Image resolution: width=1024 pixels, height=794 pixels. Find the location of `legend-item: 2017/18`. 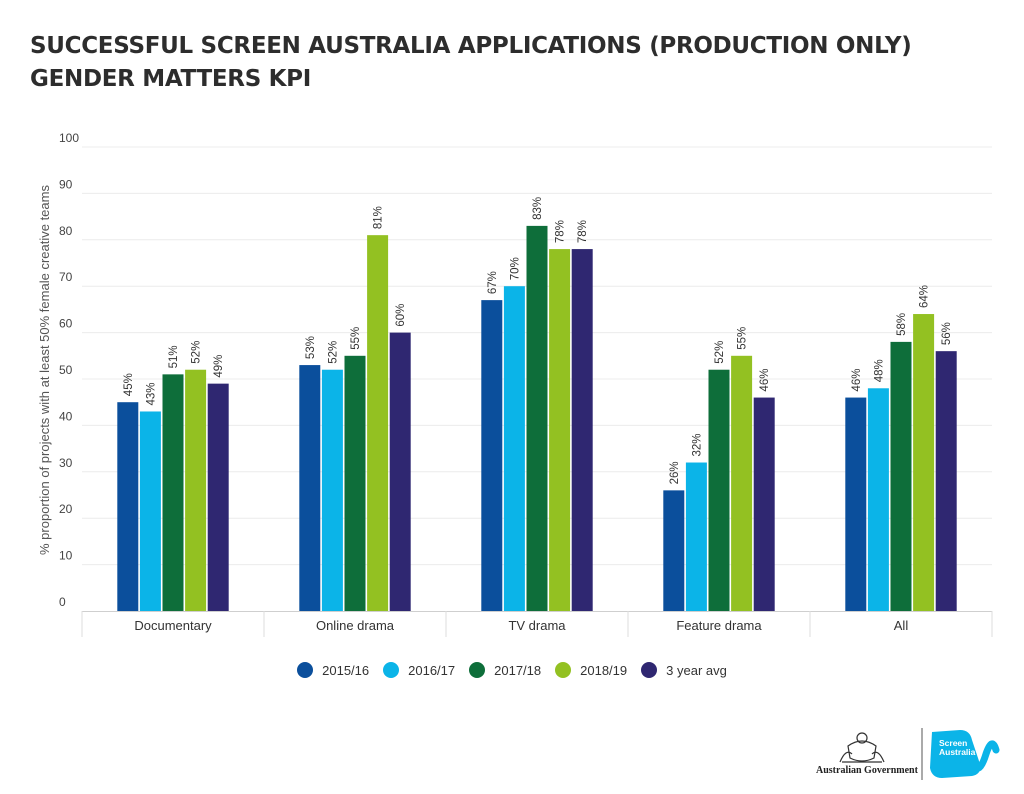

legend-item: 2017/18 is located at coordinates (505, 670).